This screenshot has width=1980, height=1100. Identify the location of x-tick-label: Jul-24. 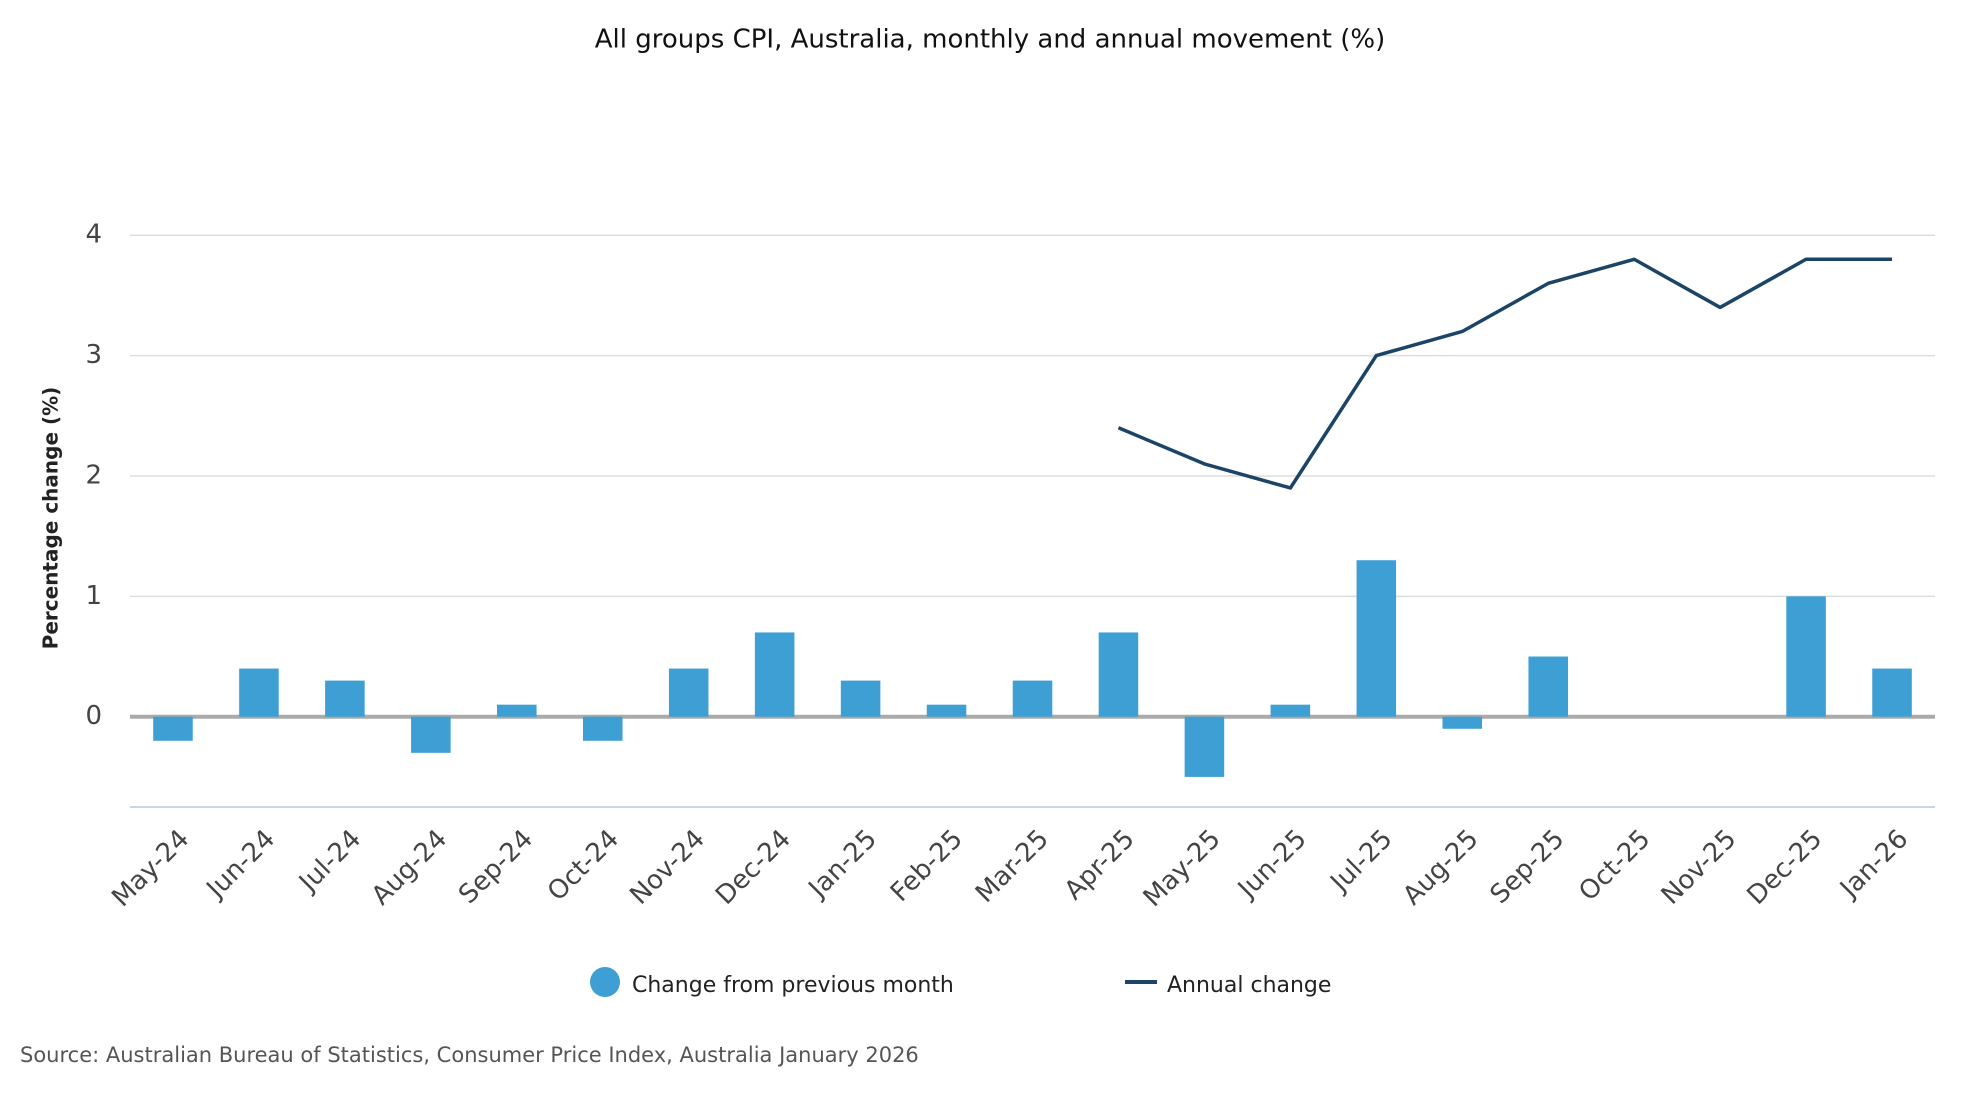
(329, 861).